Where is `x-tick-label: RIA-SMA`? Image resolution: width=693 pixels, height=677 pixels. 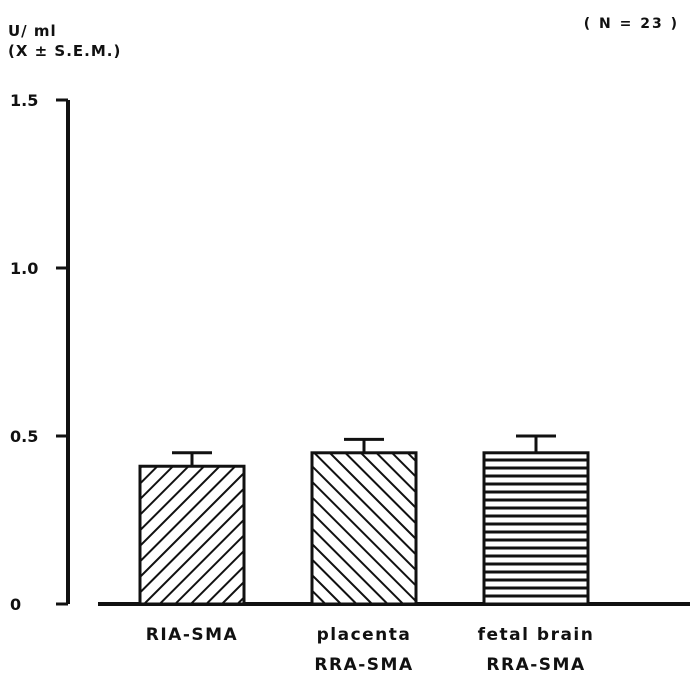
x-tick-label: RIA-SMA is located at coordinates (192, 635).